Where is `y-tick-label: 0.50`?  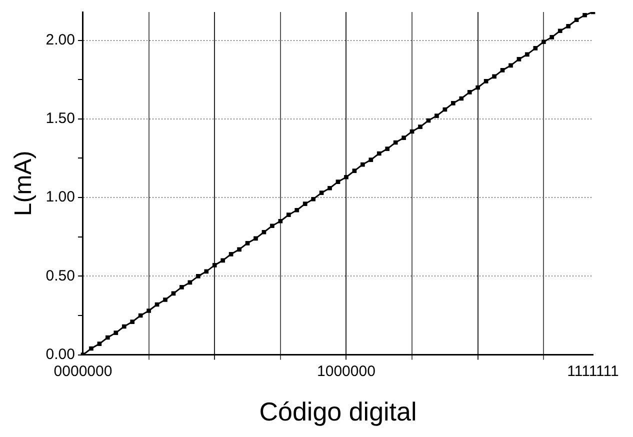 y-tick-label: 0.50 is located at coordinates (60, 275).